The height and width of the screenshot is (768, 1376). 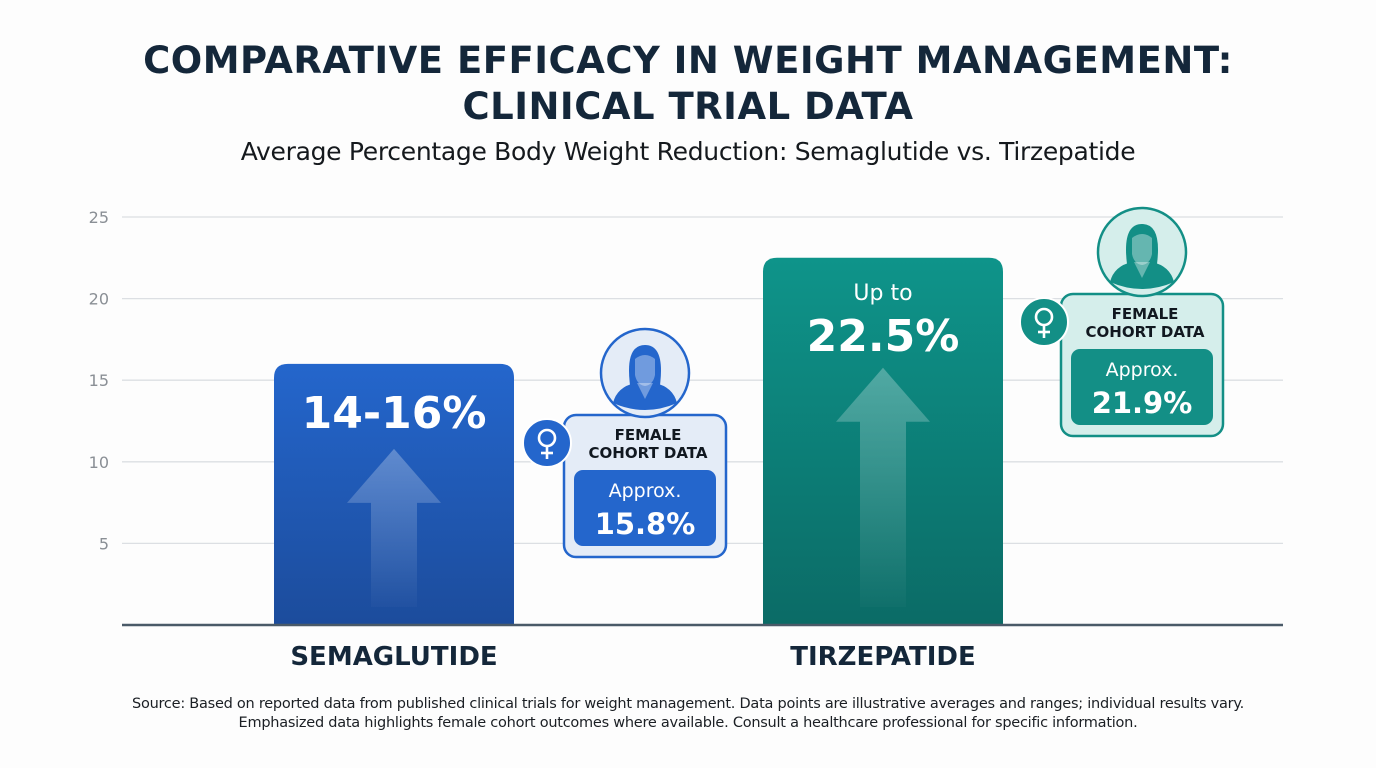 What do you see at coordinates (393, 657) in the screenshot?
I see `x-axis-label: SEMAGLUTIDE` at bounding box center [393, 657].